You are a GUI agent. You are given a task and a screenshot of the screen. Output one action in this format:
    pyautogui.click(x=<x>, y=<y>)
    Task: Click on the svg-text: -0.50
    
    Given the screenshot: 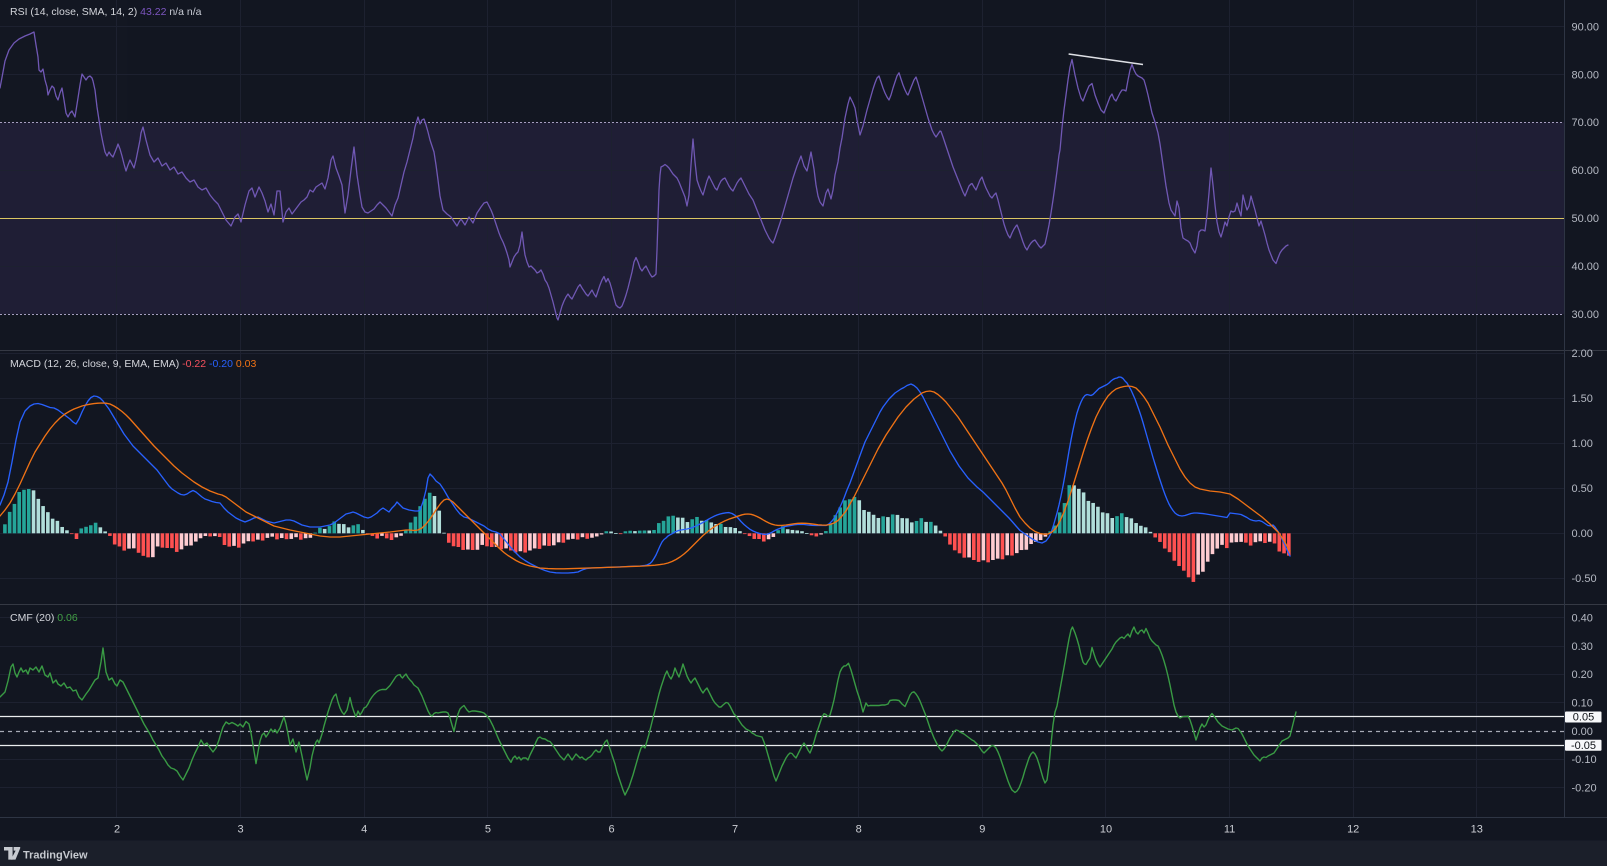 What is the action you would take?
    pyautogui.click(x=1584, y=579)
    